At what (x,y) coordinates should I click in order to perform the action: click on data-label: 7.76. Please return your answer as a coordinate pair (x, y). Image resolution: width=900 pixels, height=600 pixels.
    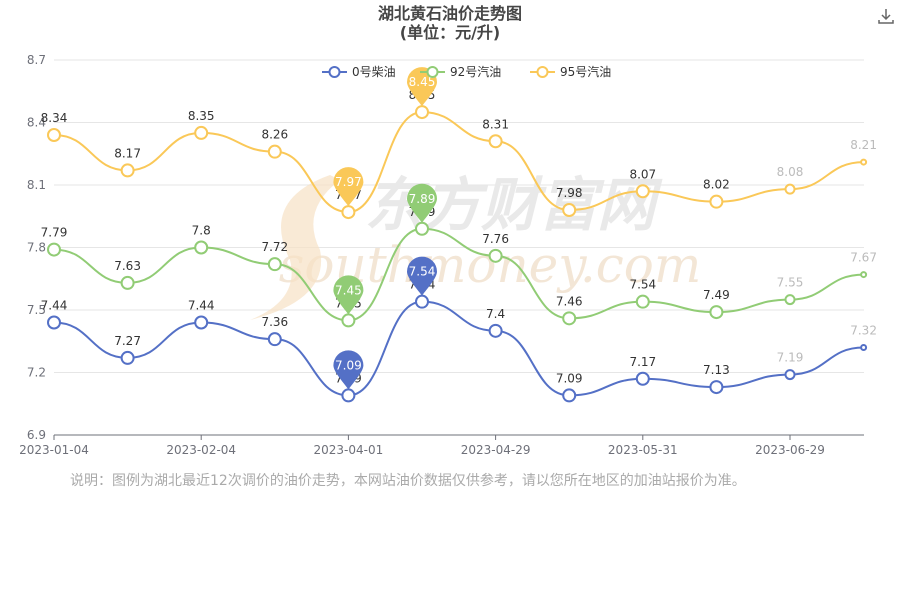
    Looking at the image, I should click on (495, 239).